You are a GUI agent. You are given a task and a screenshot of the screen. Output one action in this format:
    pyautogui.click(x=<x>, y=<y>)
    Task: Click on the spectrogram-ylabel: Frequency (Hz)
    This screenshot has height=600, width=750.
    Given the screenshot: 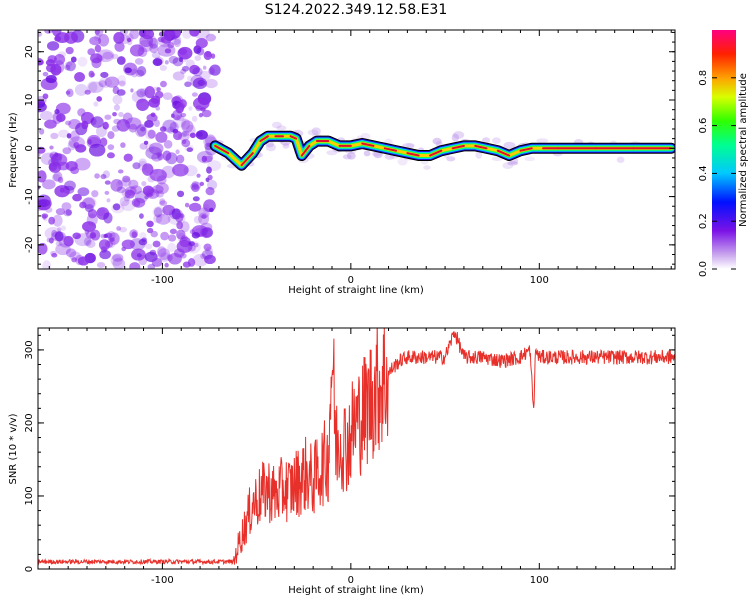 What is the action you would take?
    pyautogui.click(x=13, y=150)
    